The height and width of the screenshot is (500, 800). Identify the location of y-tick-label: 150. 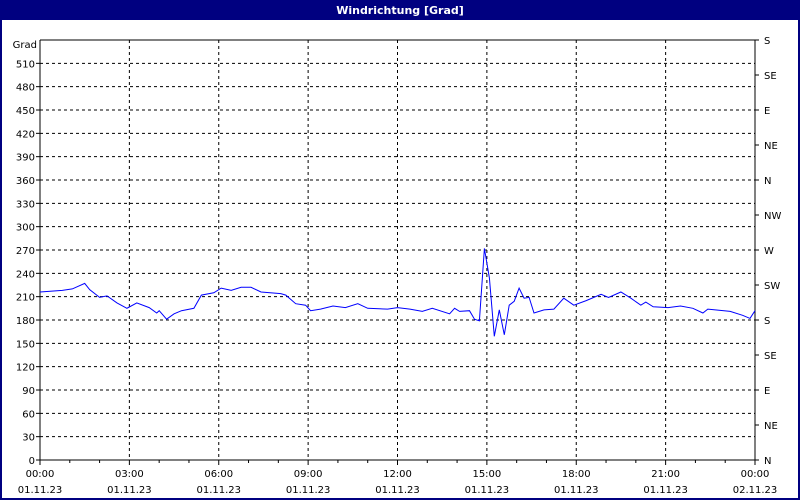
(25, 344).